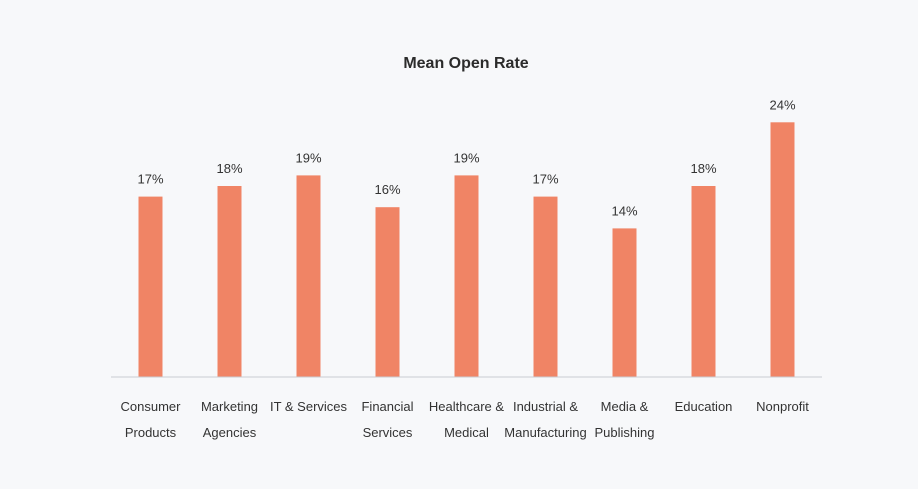 The width and height of the screenshot is (918, 489). Describe the element at coordinates (466, 432) in the screenshot. I see `x-tick-label-line: Medical` at that location.